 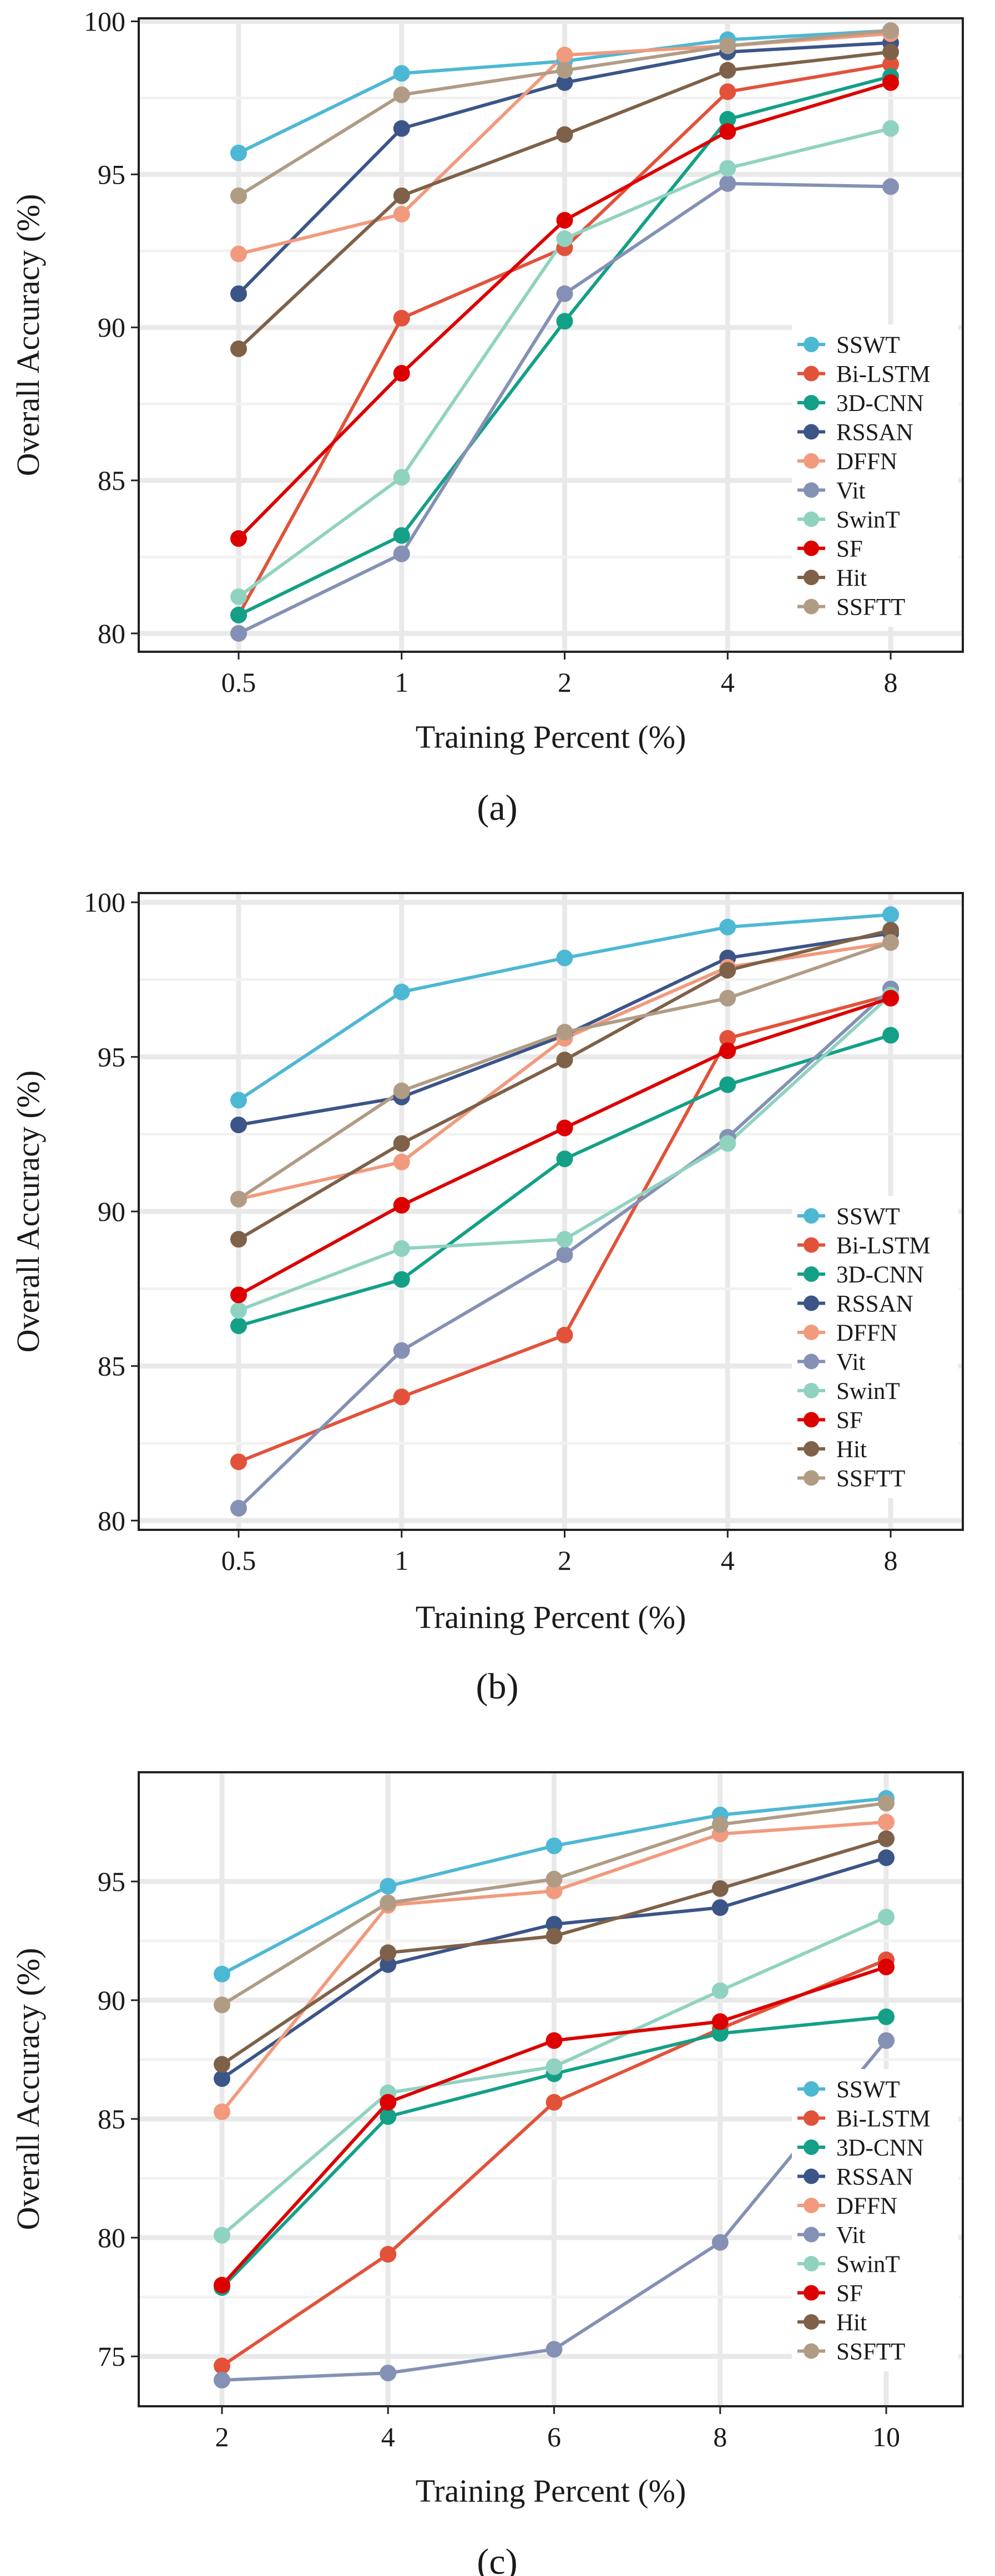 I want to click on legend-label-hit: Hit, so click(x=851, y=1450).